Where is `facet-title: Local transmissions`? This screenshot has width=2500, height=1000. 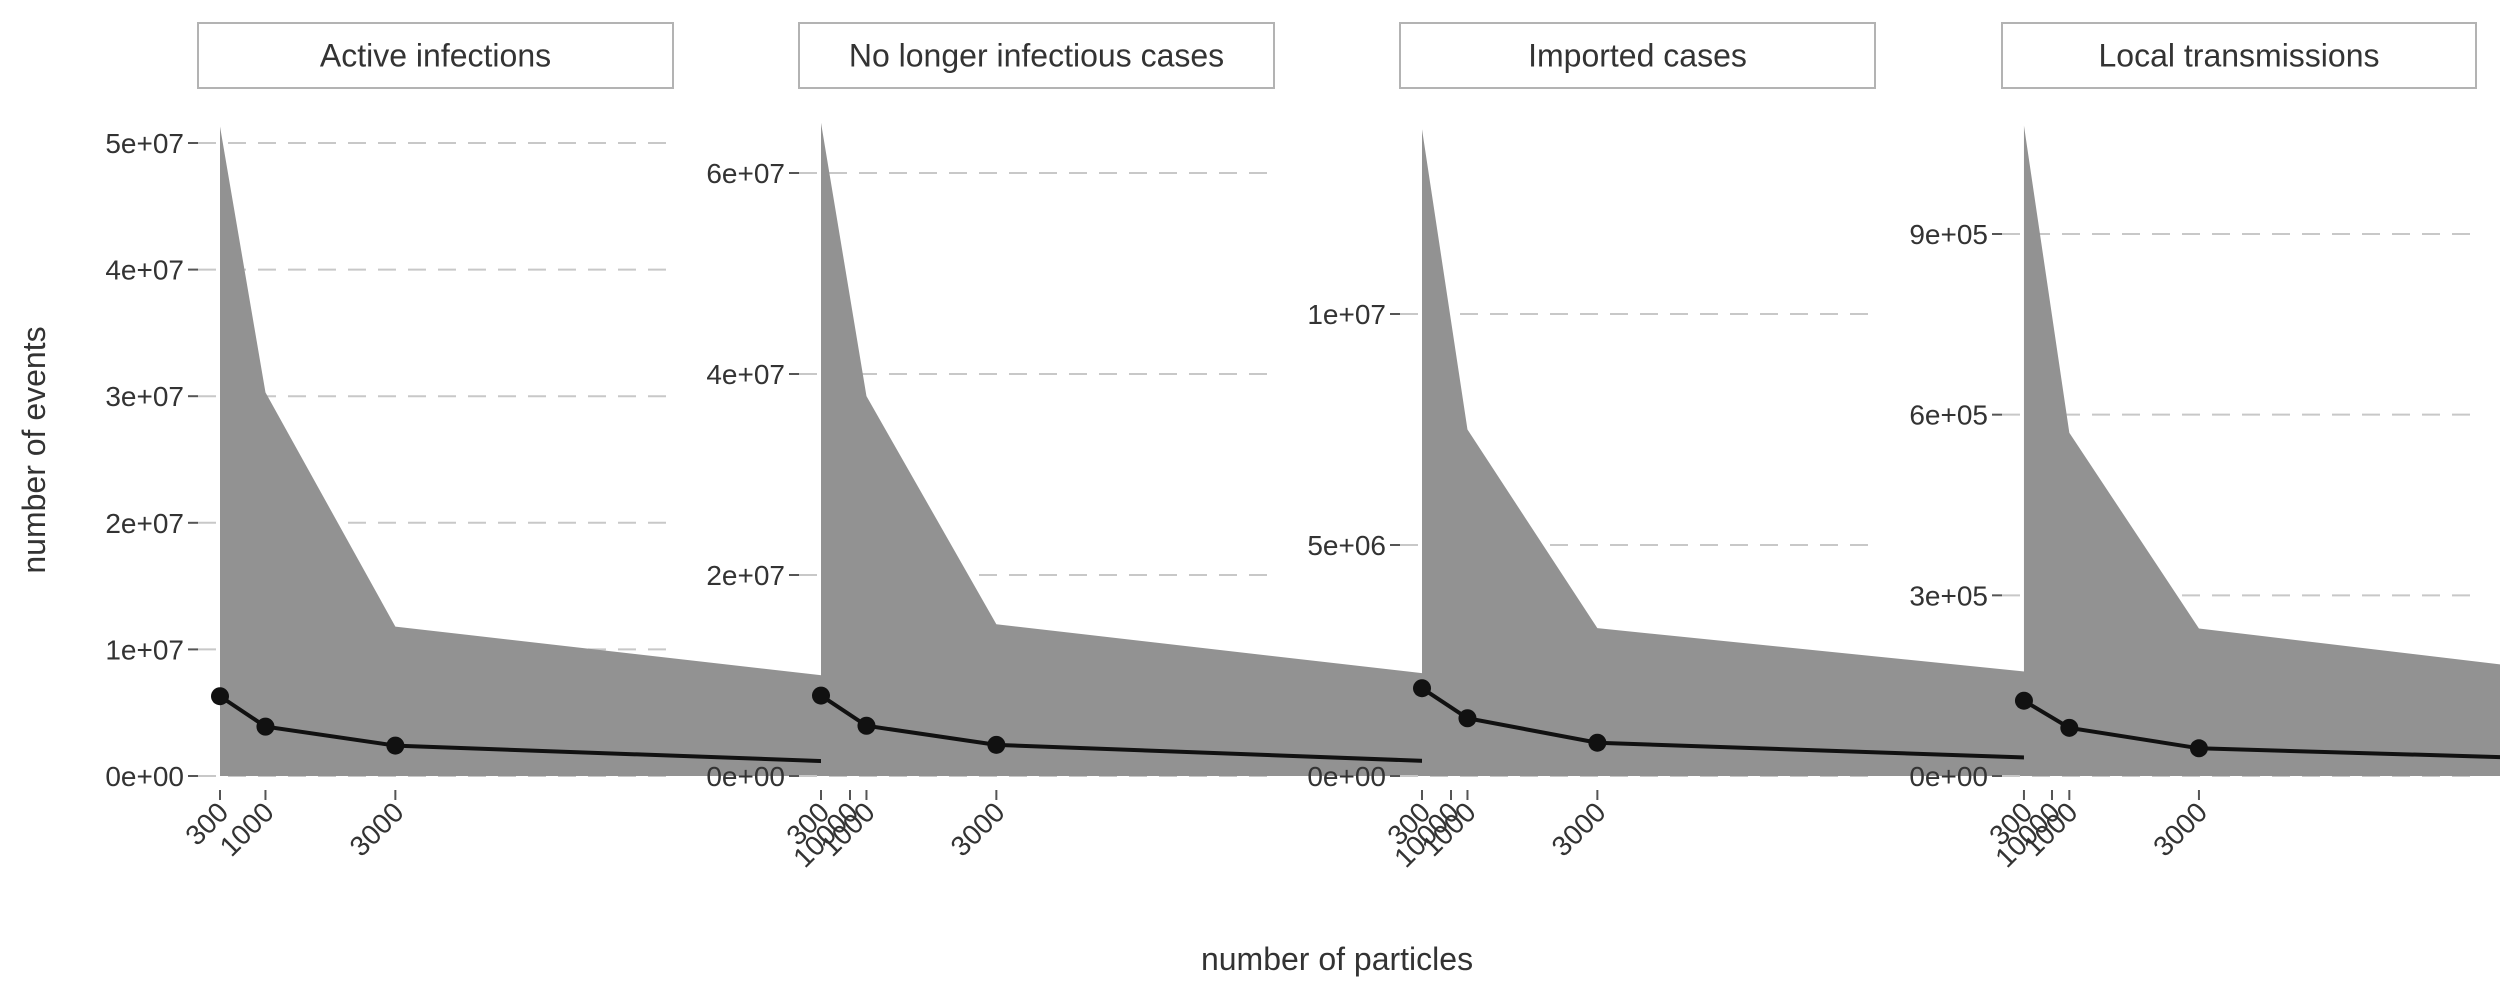
facet-title: Local transmissions is located at coordinates (2239, 56).